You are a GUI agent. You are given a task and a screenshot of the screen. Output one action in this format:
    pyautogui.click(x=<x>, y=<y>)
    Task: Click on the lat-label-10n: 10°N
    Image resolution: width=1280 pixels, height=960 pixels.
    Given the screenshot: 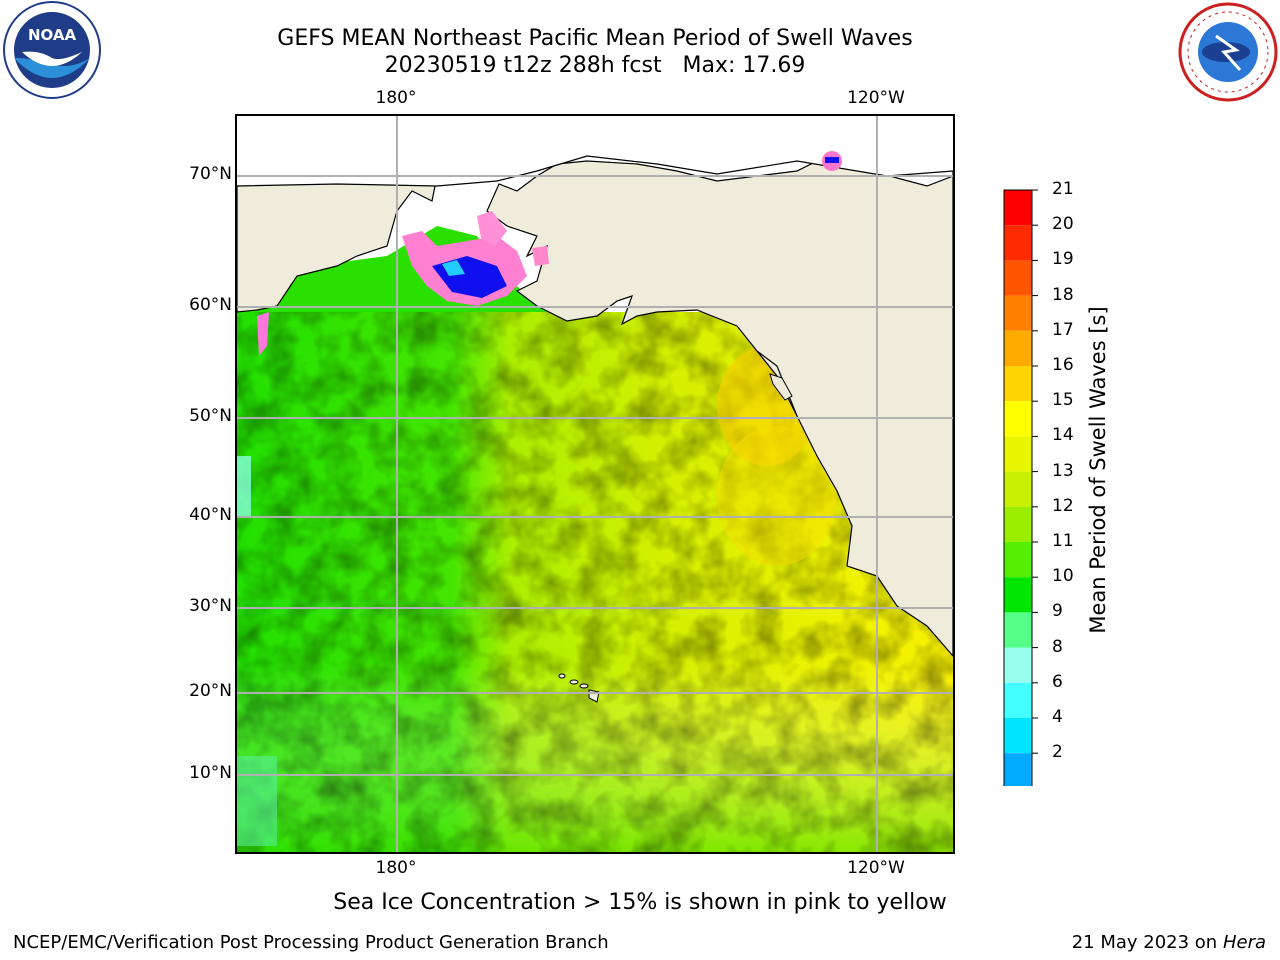 What is the action you would take?
    pyautogui.click(x=210, y=773)
    